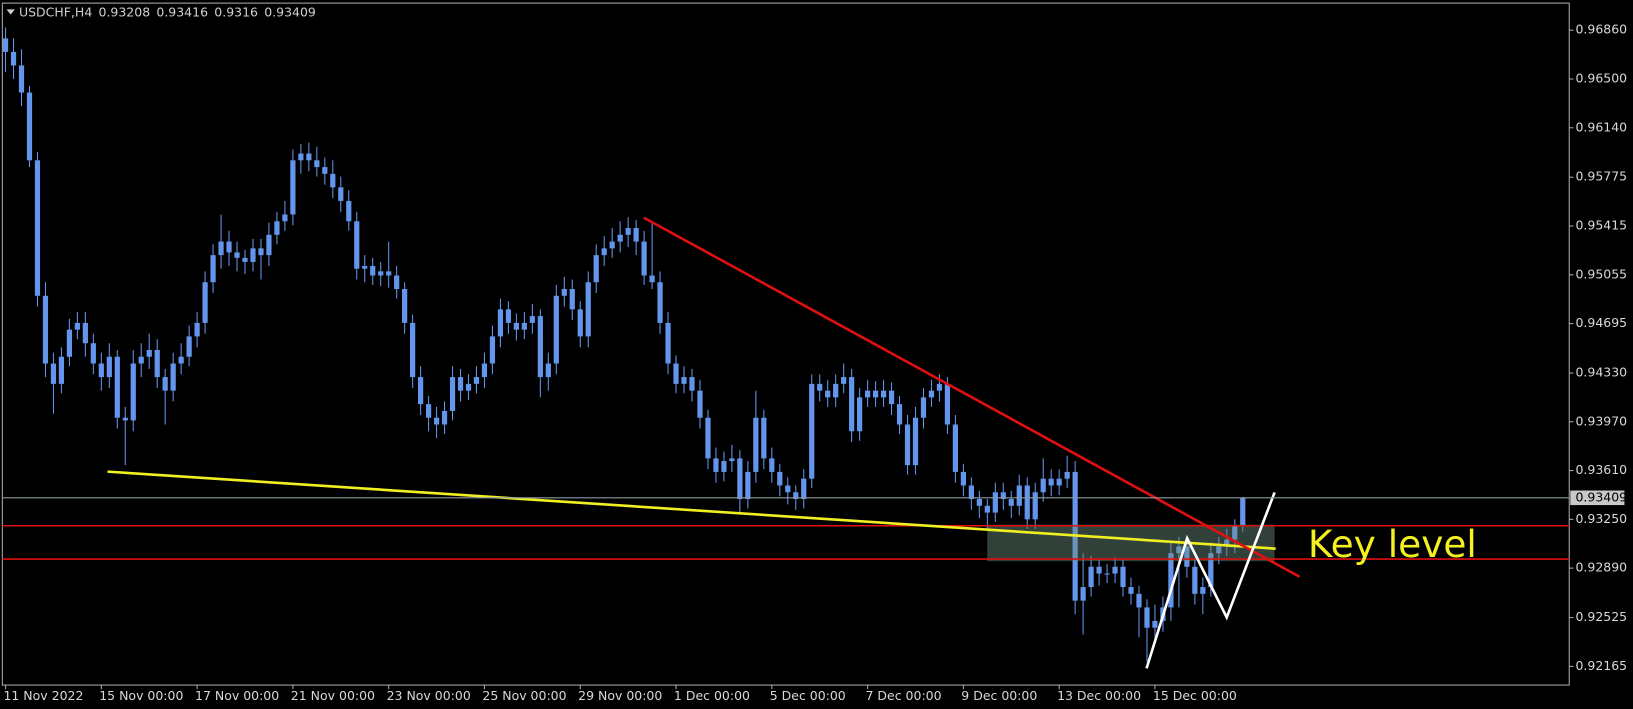  I want to click on current-price-label: 0.93409, so click(1601, 496).